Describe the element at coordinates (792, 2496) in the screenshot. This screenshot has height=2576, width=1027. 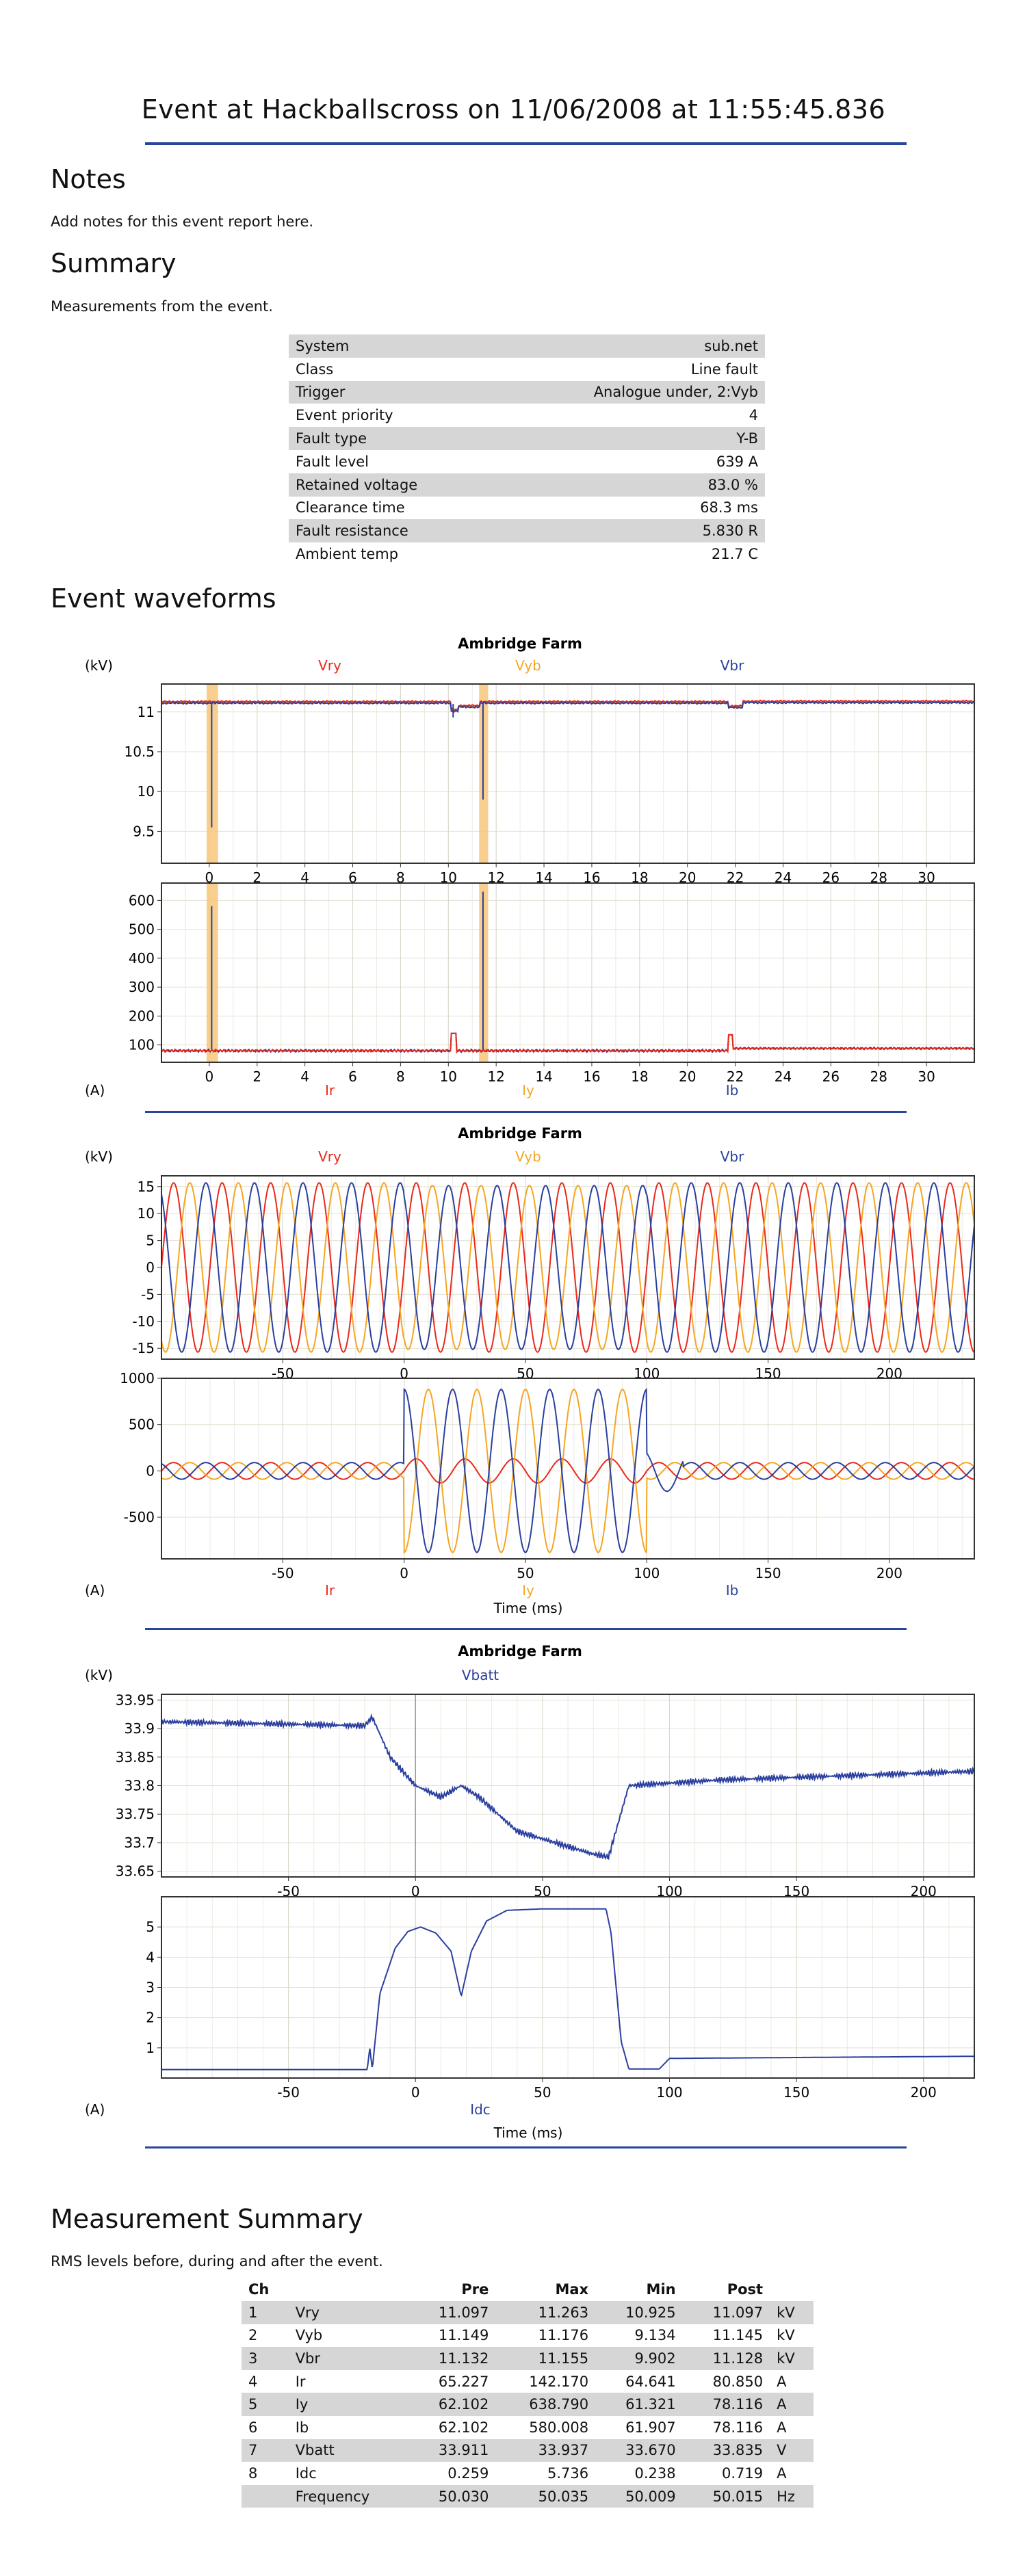
I see `measurement-cell: Hz` at that location.